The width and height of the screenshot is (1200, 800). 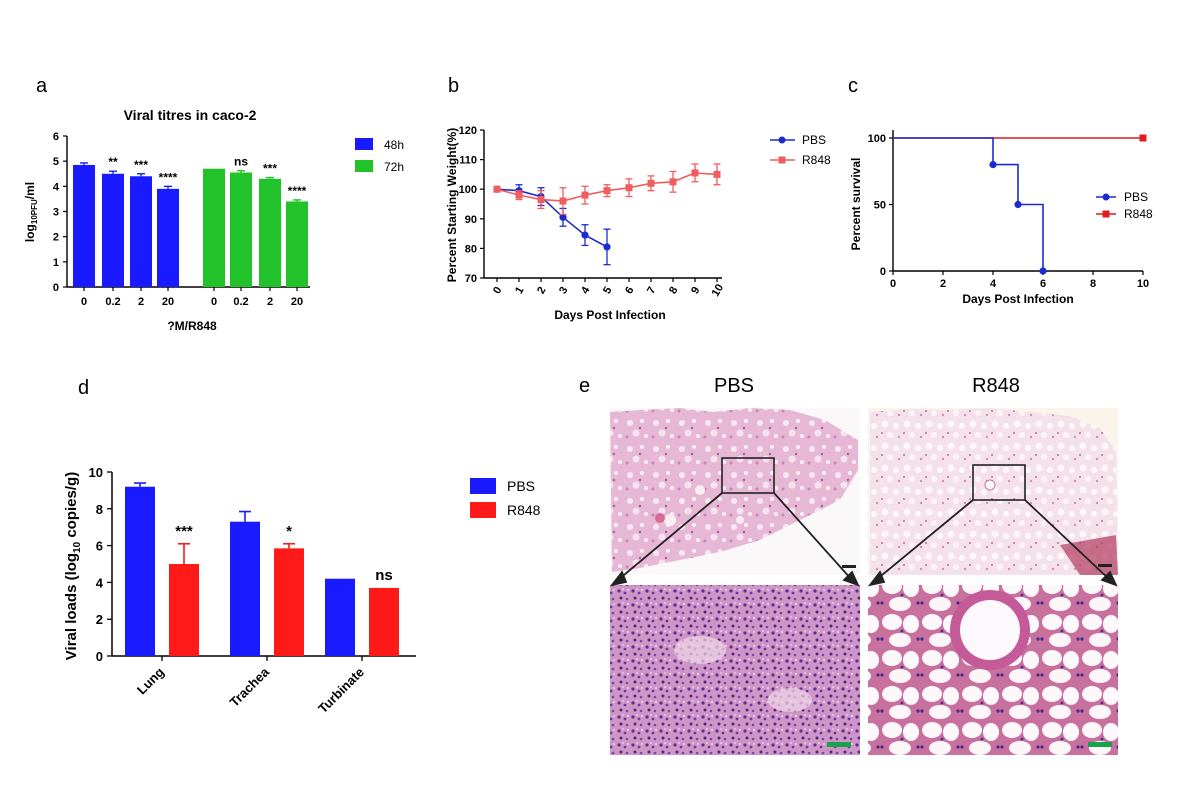 I want to click on panel-label-c: c, so click(x=853, y=86).